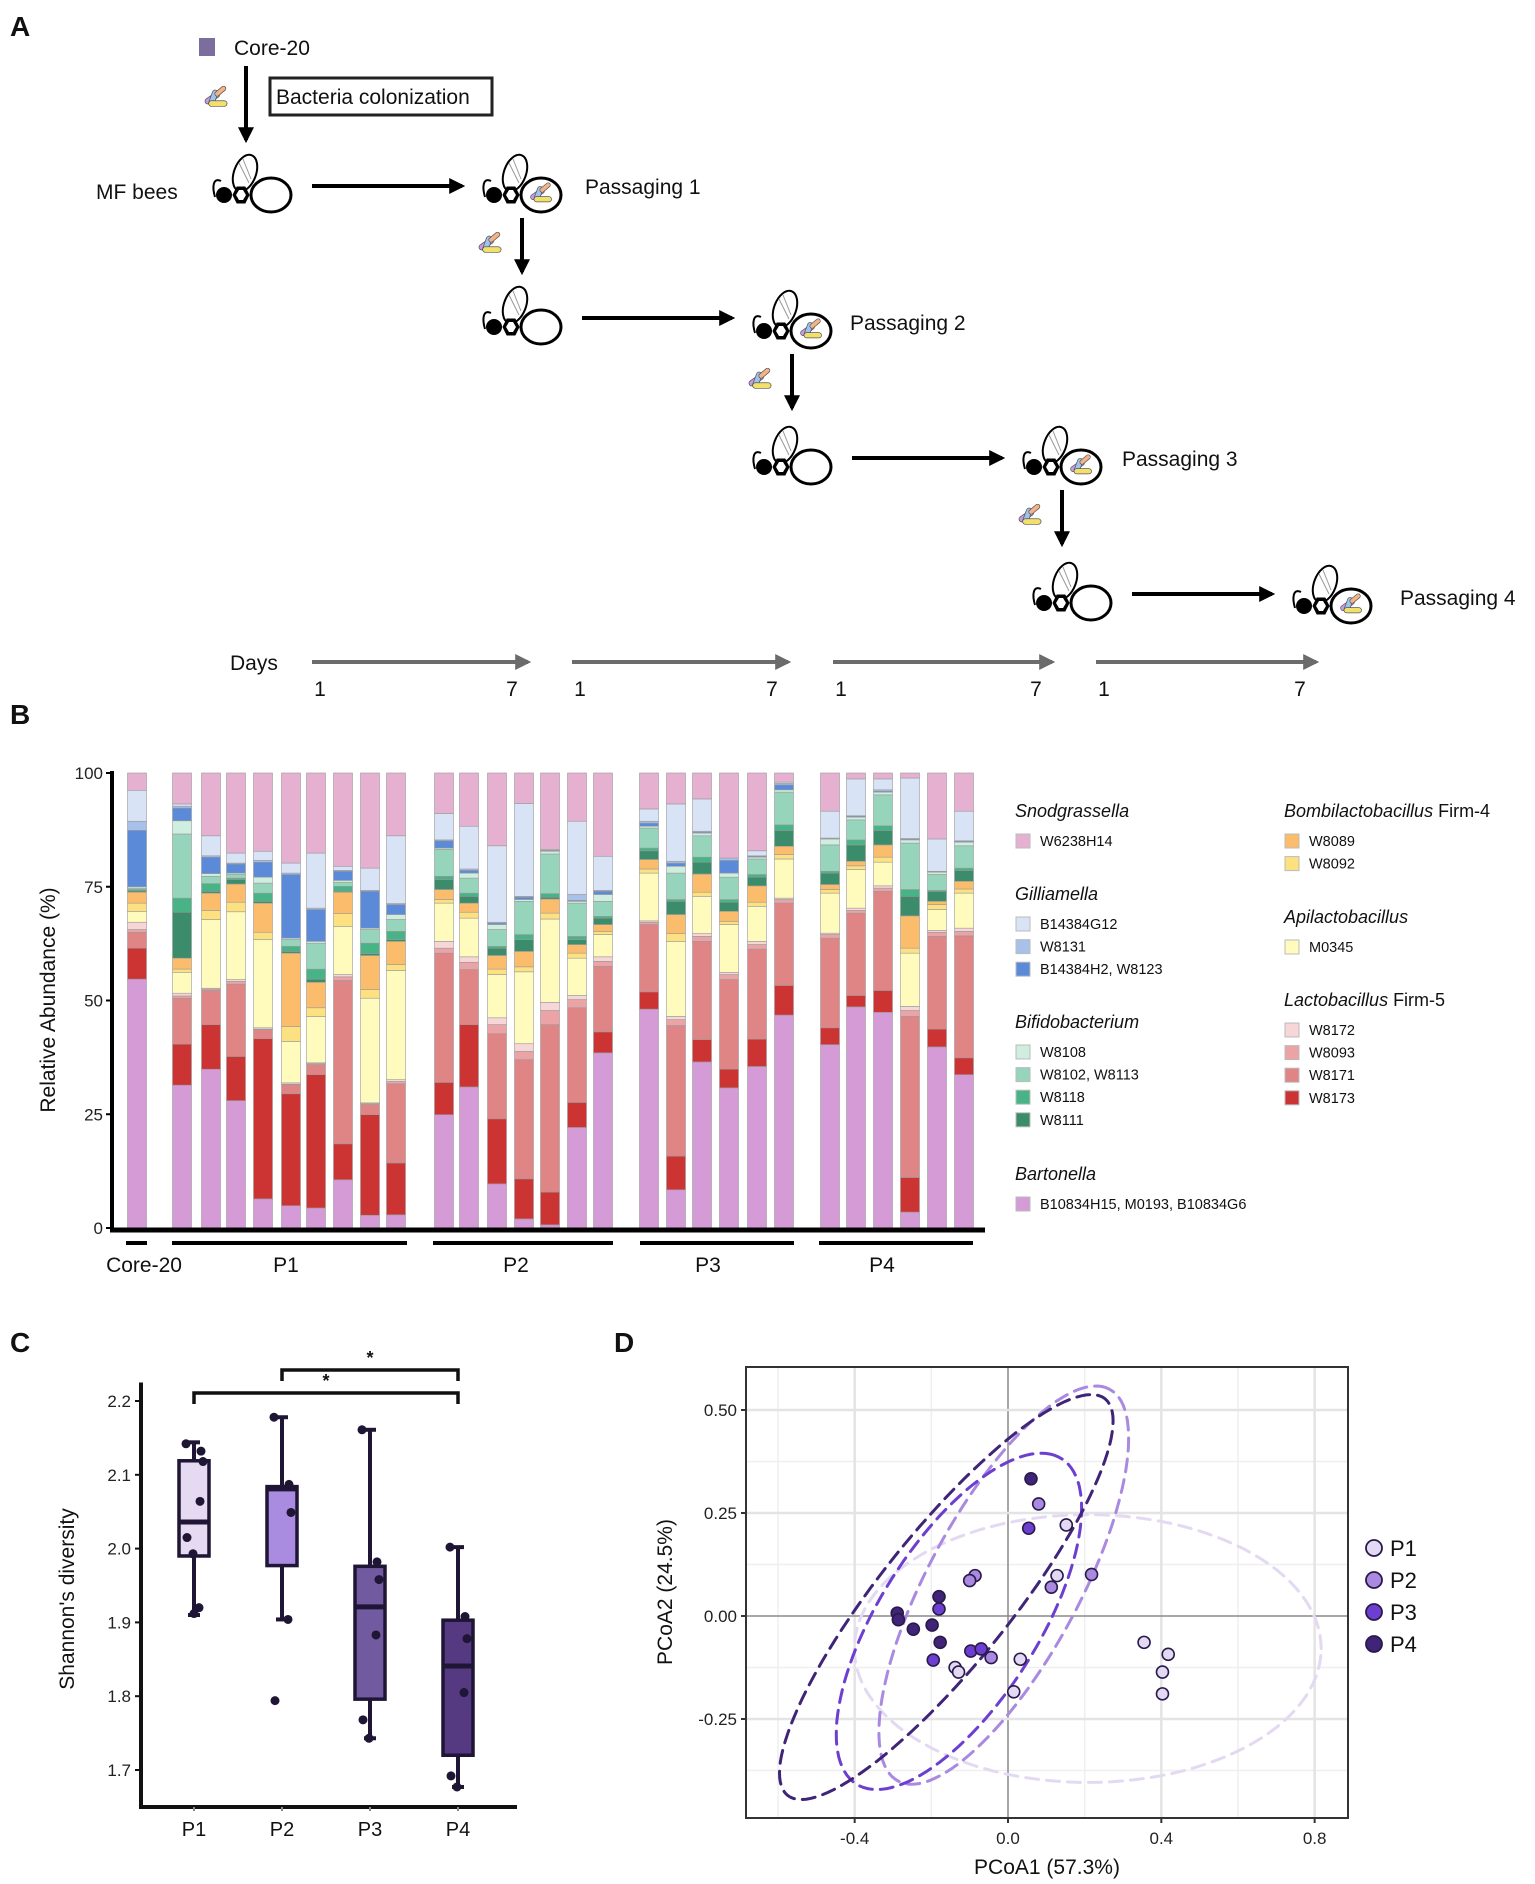 The height and width of the screenshot is (1884, 1535). What do you see at coordinates (1077, 1022) in the screenshot?
I see `legend-group-title: Bifidobacterium` at bounding box center [1077, 1022].